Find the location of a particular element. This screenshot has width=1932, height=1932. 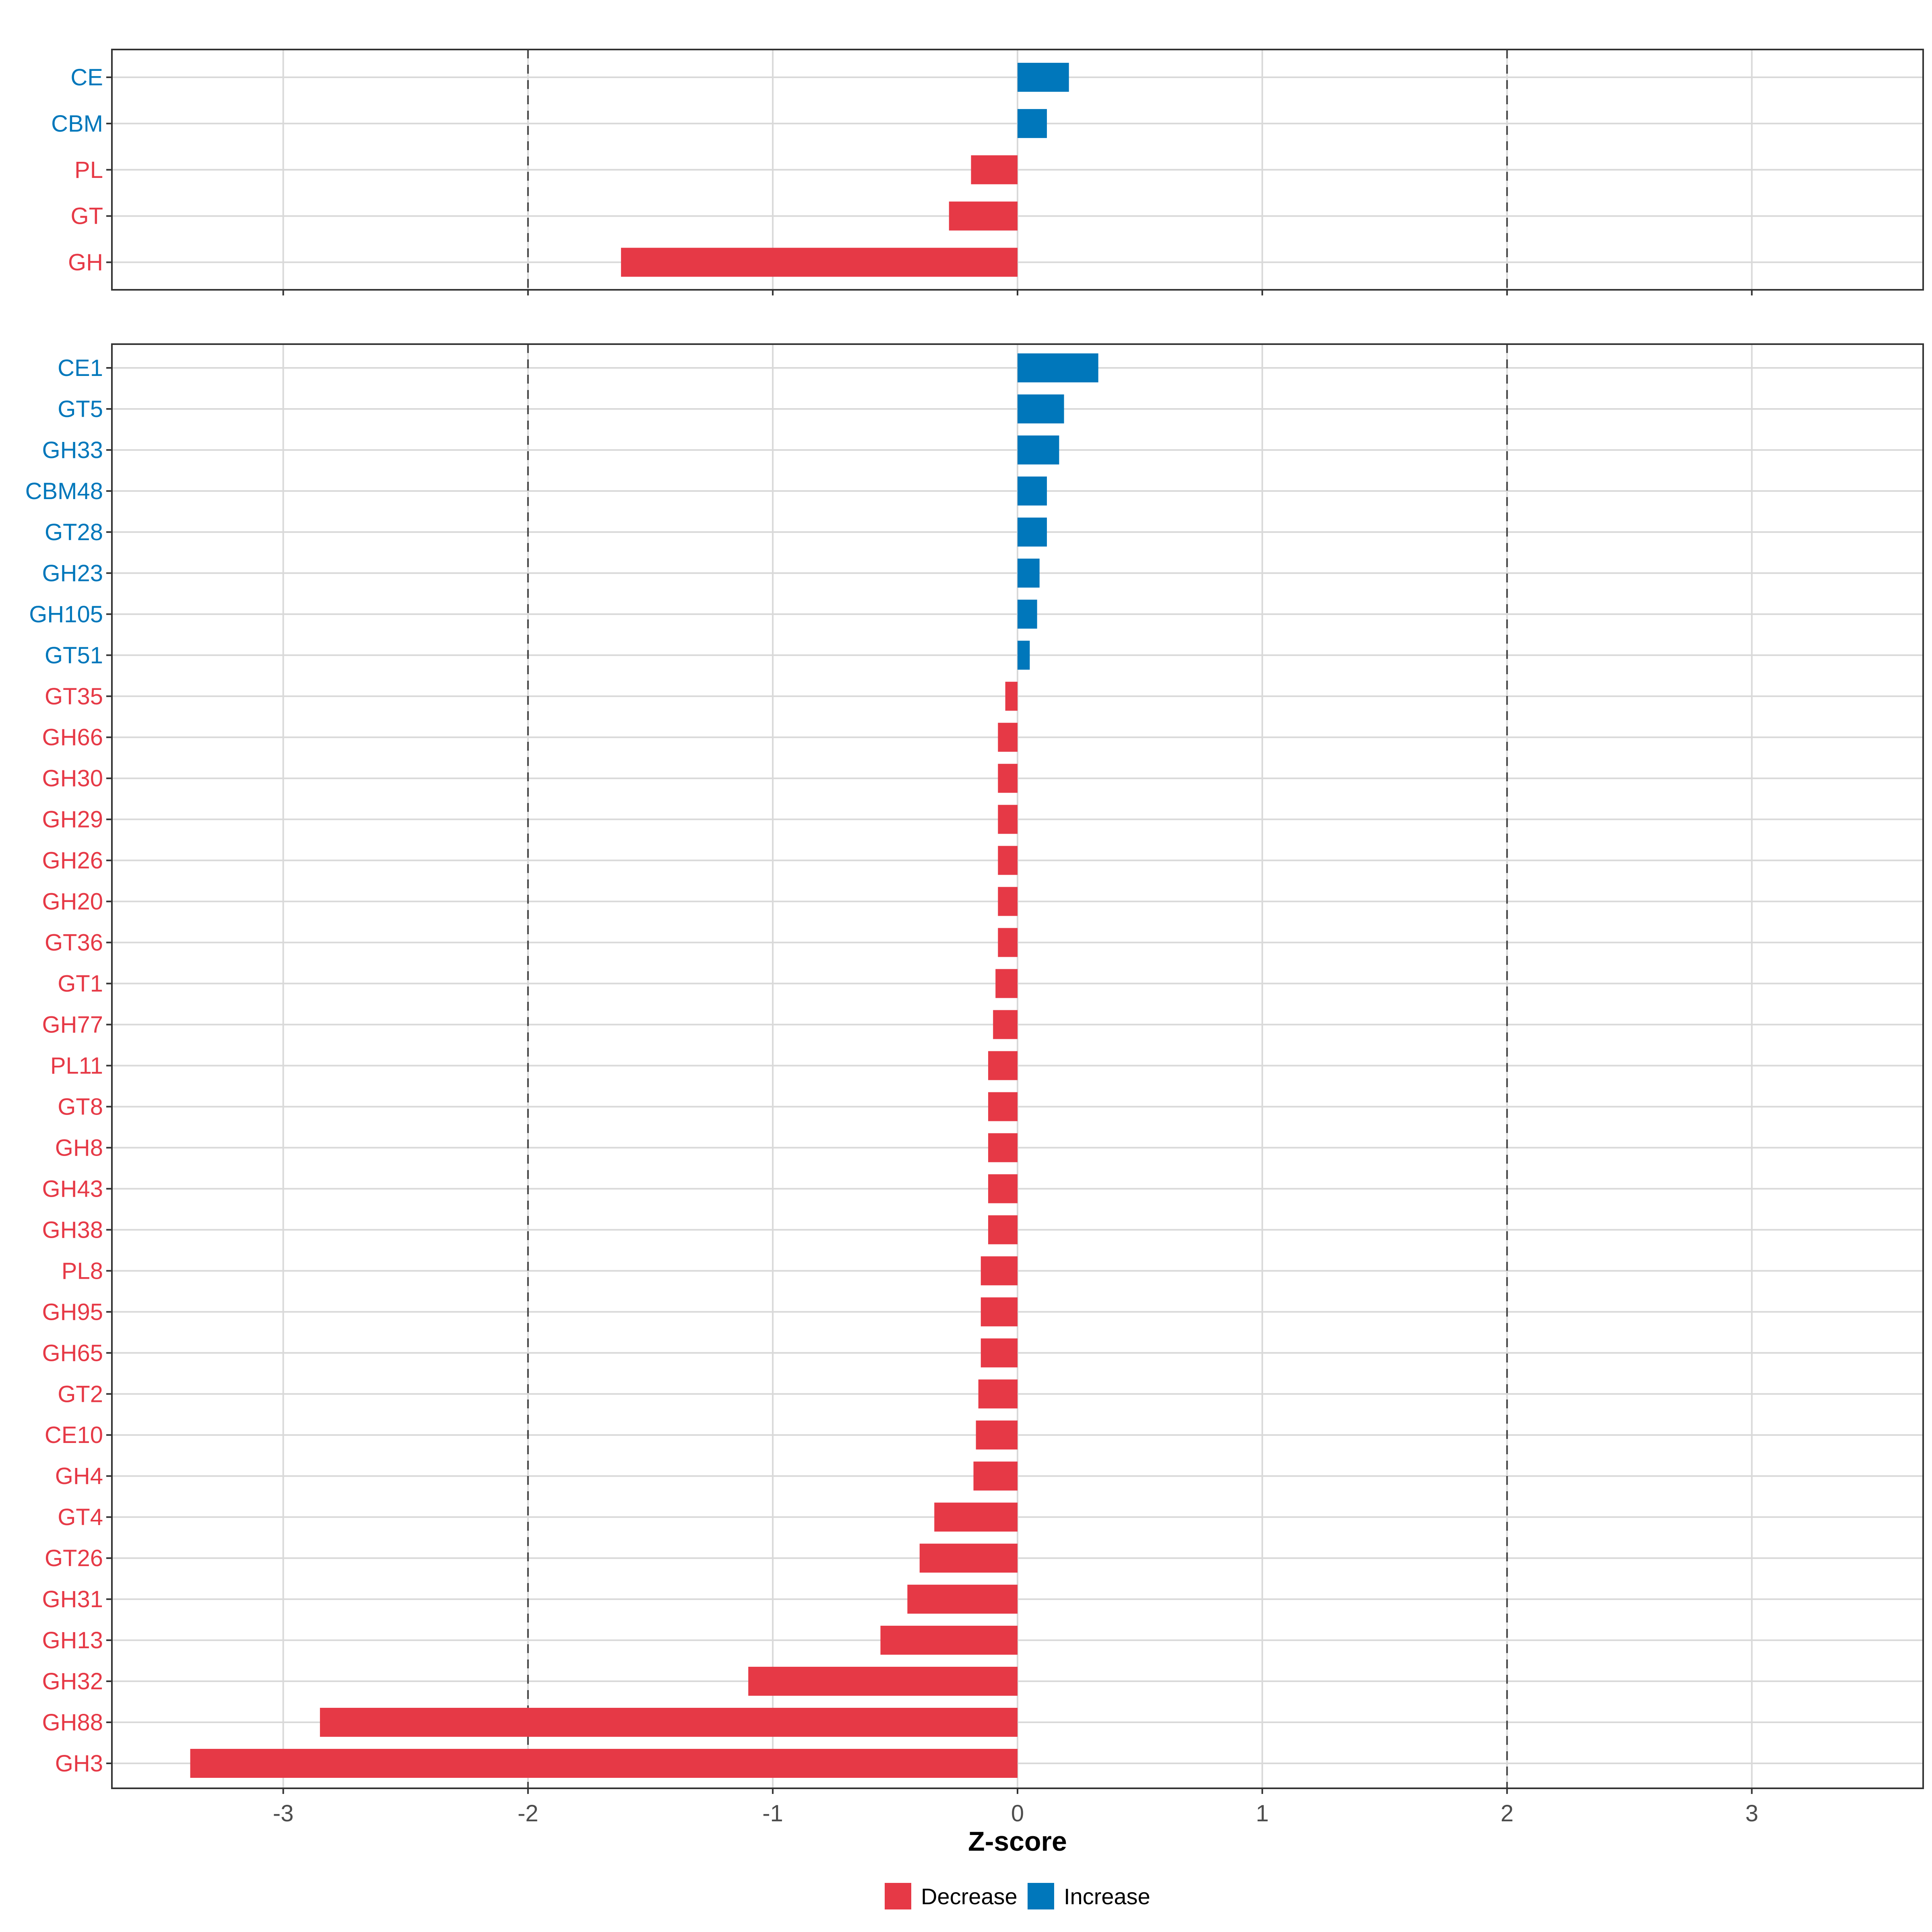

y-tick-label-CE10: CE10 is located at coordinates (74, 1435).